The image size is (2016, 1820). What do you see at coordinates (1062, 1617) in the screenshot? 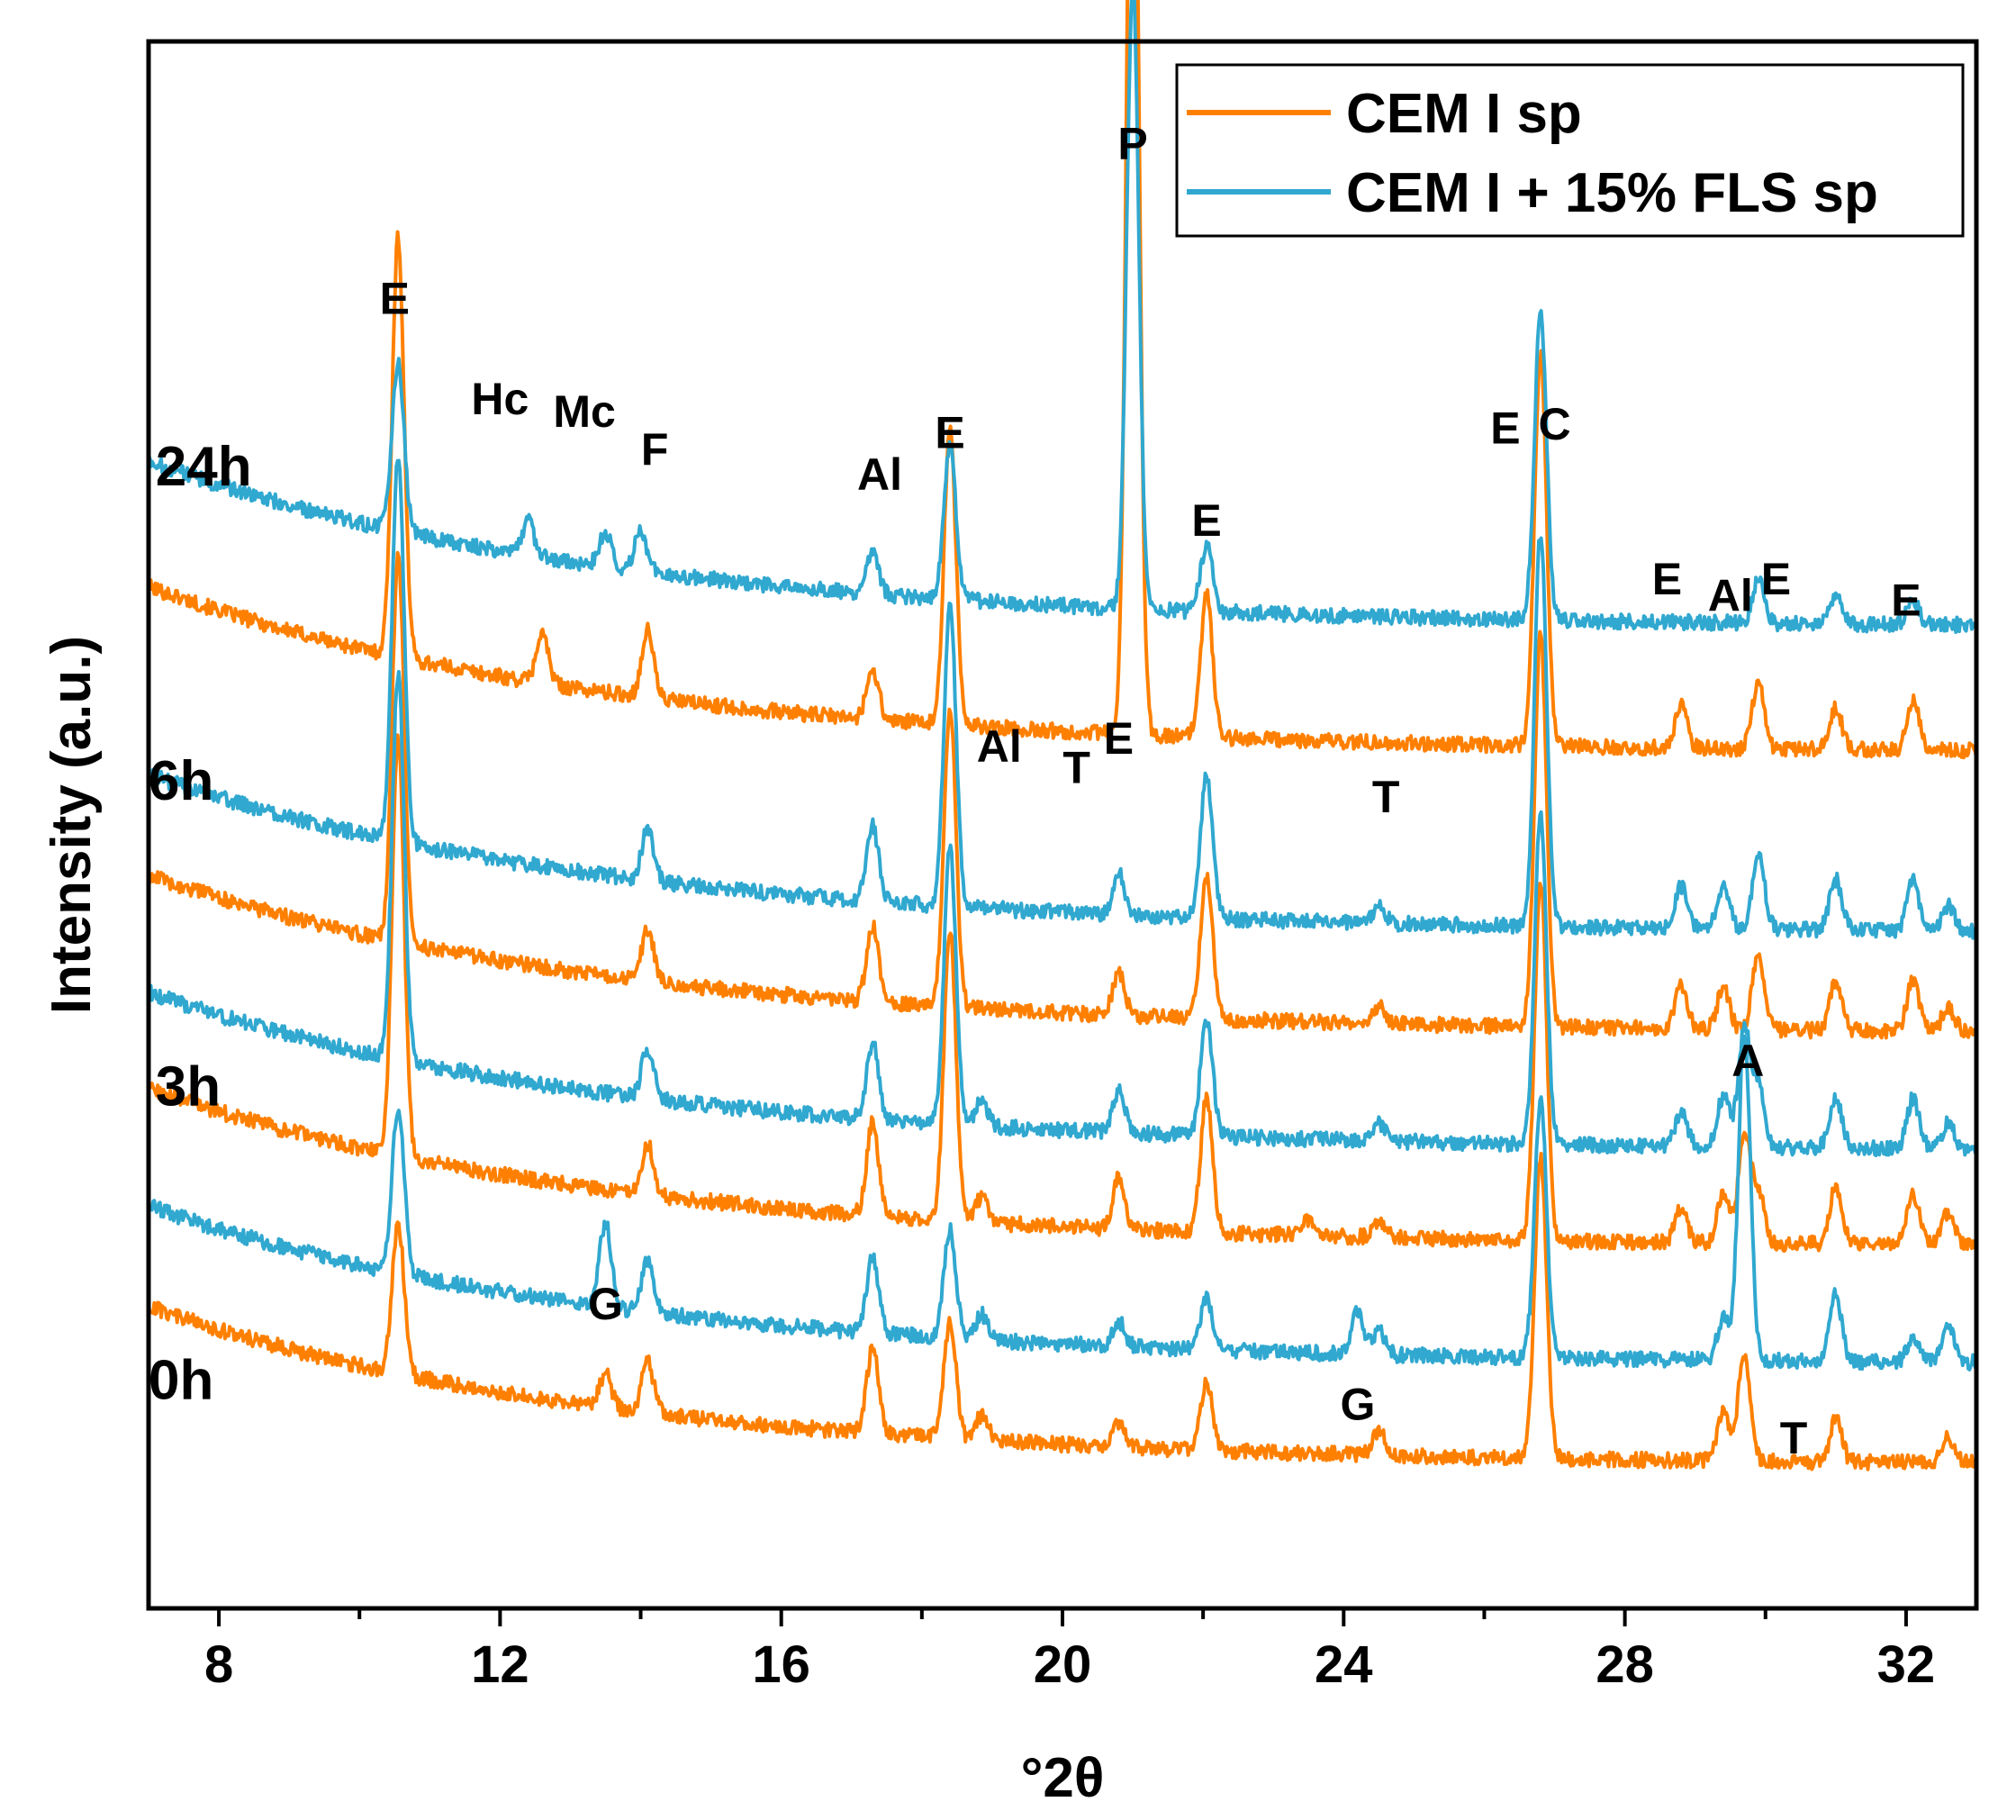
I see `x-axis-ticks` at bounding box center [1062, 1617].